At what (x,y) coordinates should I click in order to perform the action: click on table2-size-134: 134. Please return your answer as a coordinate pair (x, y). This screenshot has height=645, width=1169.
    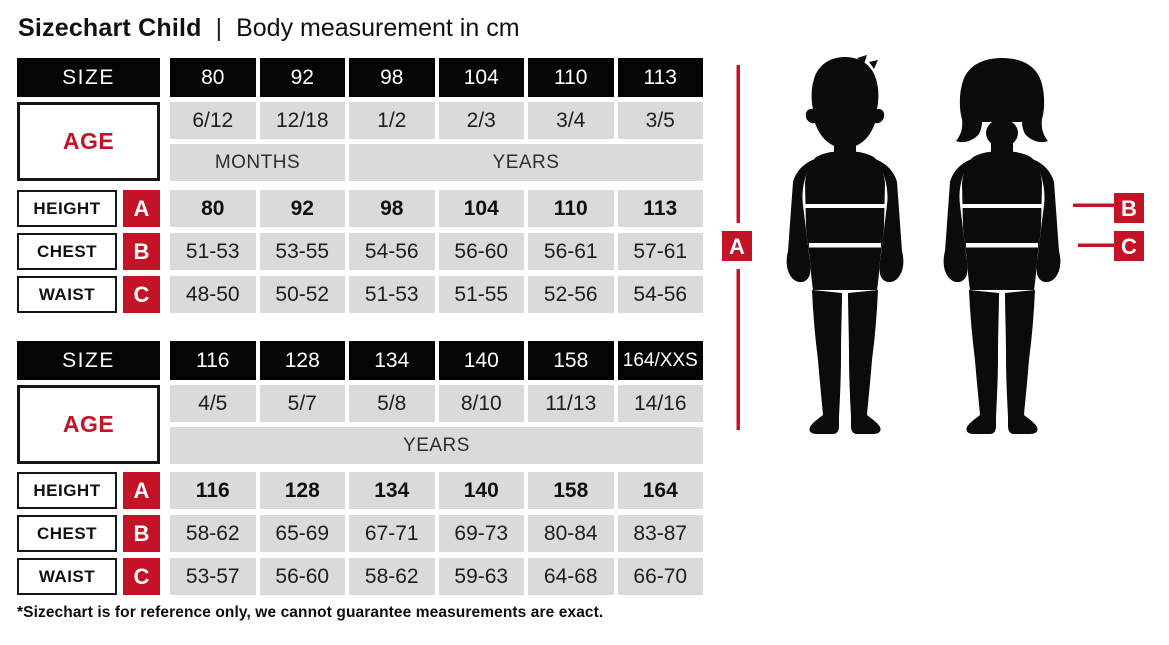
    Looking at the image, I should click on (392, 360).